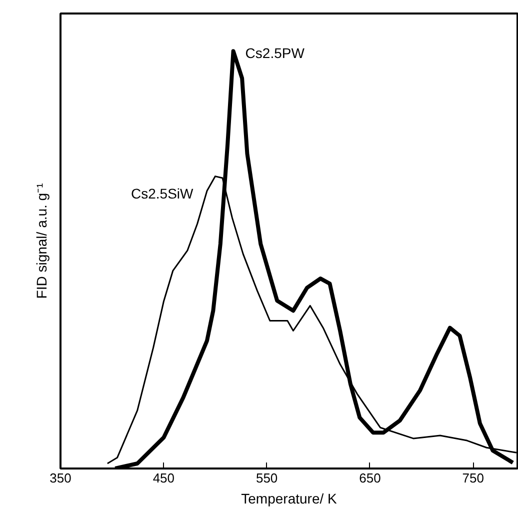 This screenshot has height=530, width=518. Describe the element at coordinates (42, 240) in the screenshot. I see `y-axis-title: FID signal/ a.u. g⁻¹` at that location.